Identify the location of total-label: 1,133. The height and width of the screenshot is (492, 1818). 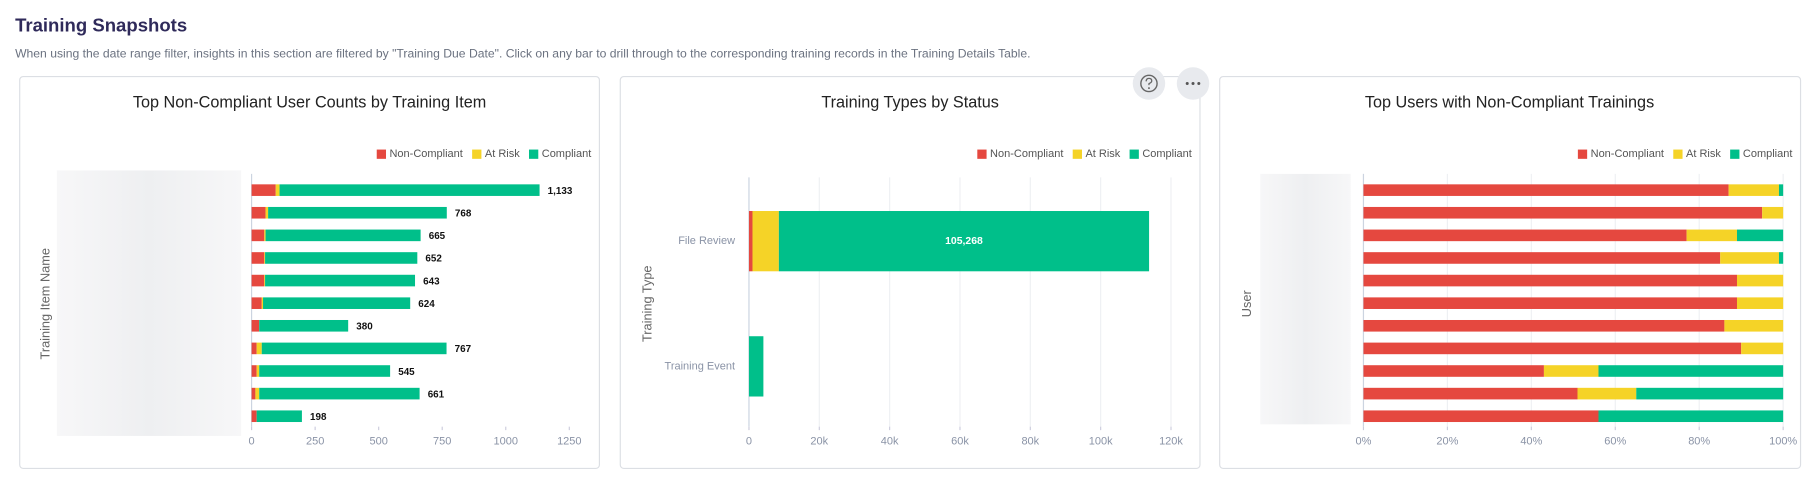
(560, 191).